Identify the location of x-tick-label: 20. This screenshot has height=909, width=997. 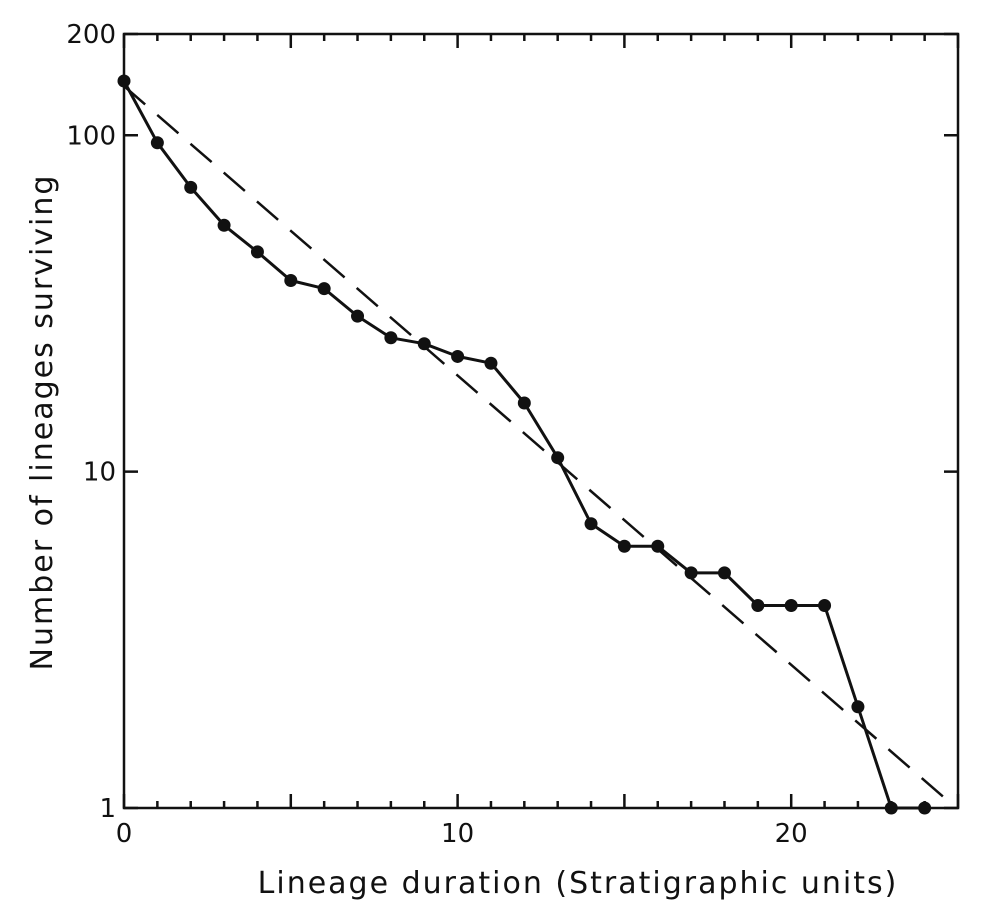
(791, 834).